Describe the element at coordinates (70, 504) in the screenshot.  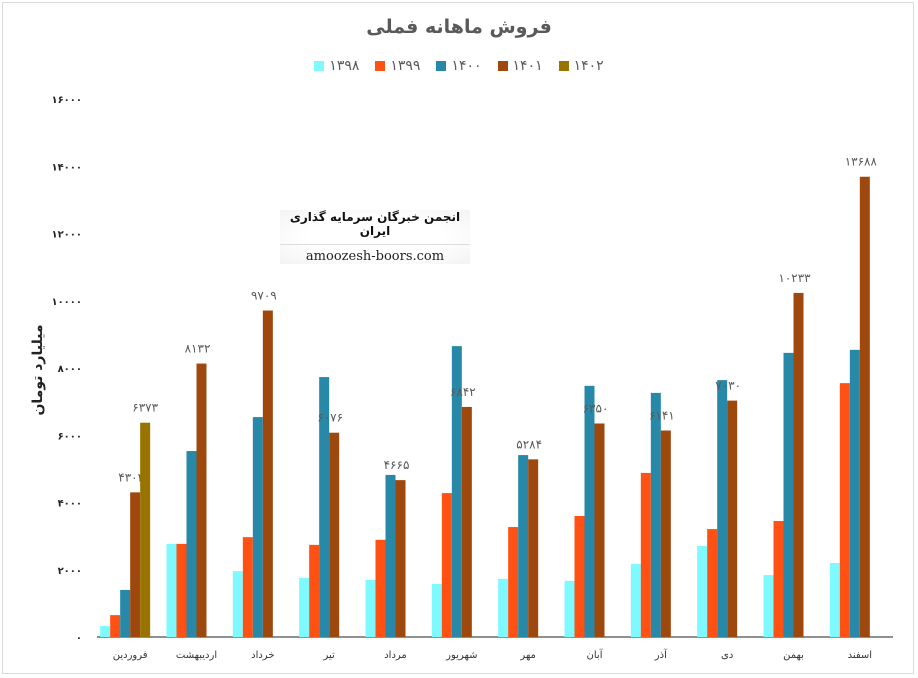
I see `y-tick-label: ۴۰۰۰` at that location.